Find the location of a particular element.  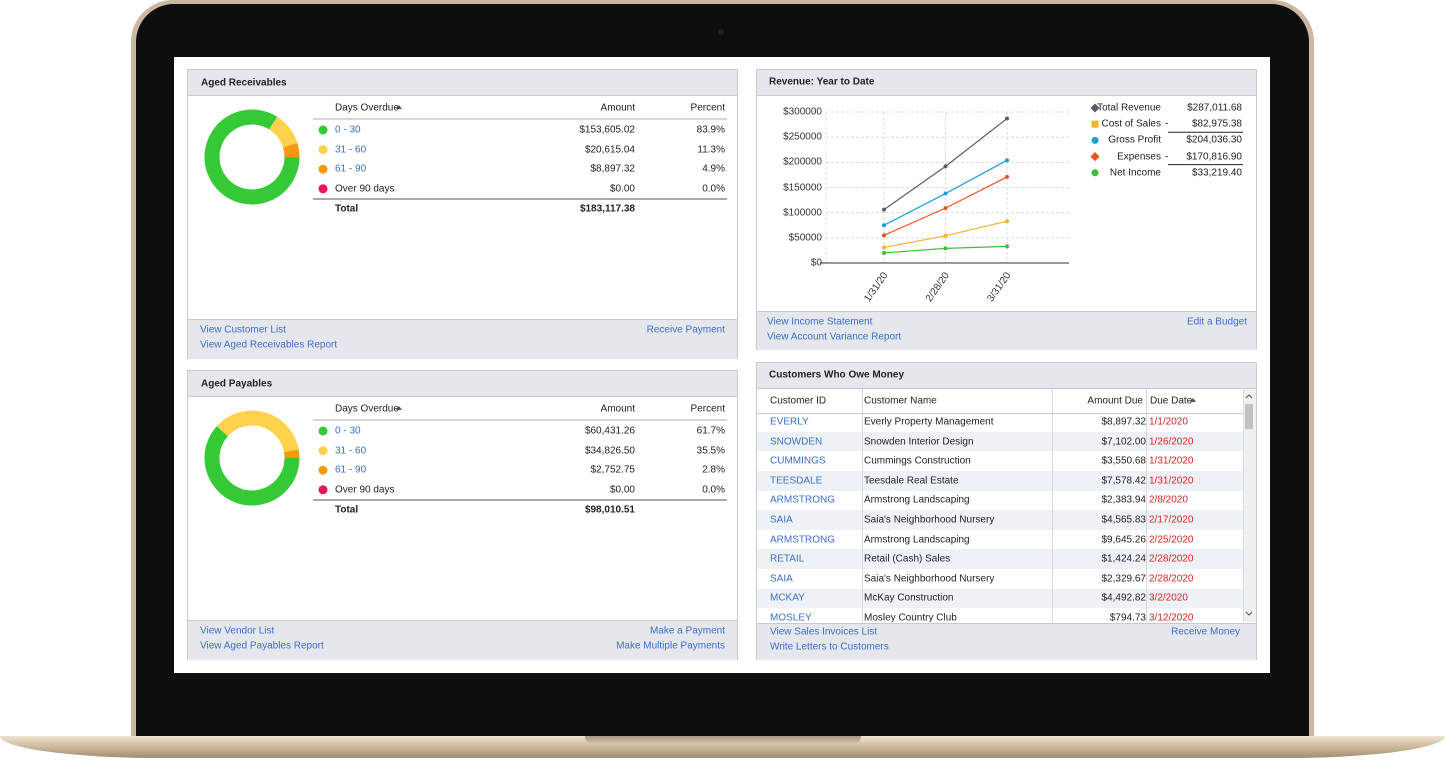

legend-total: $287,011.68 is located at coordinates (1214, 108).